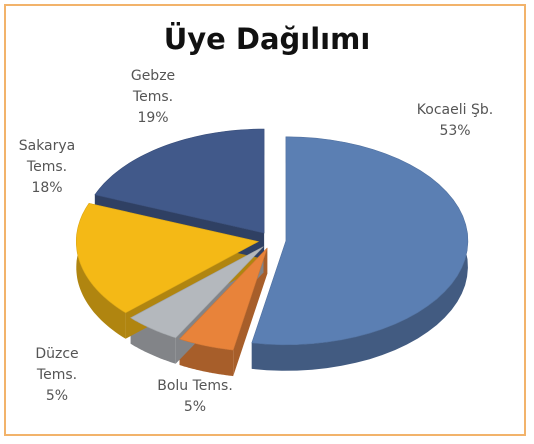 The height and width of the screenshot is (444, 534). I want to click on value-label: 19%, so click(153, 118).